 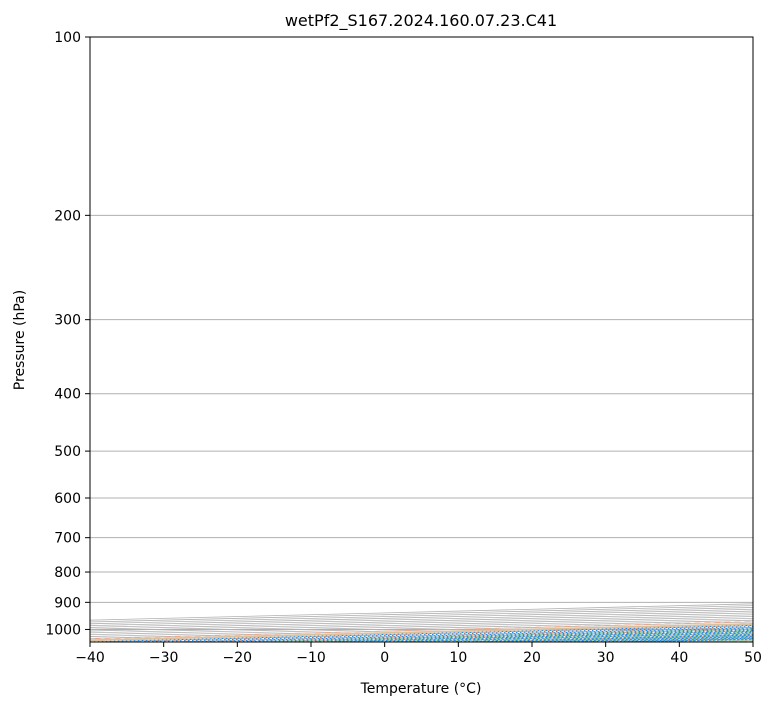 I want to click on y-tick-label: 300, so click(x=67, y=321).